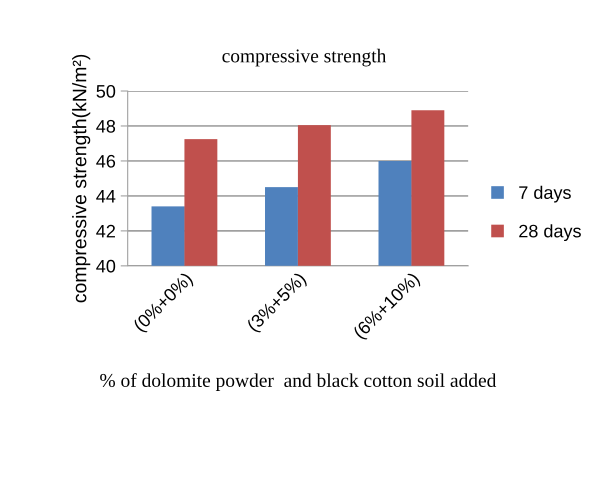  What do you see at coordinates (105, 231) in the screenshot?
I see `y-tick-label: 42` at bounding box center [105, 231].